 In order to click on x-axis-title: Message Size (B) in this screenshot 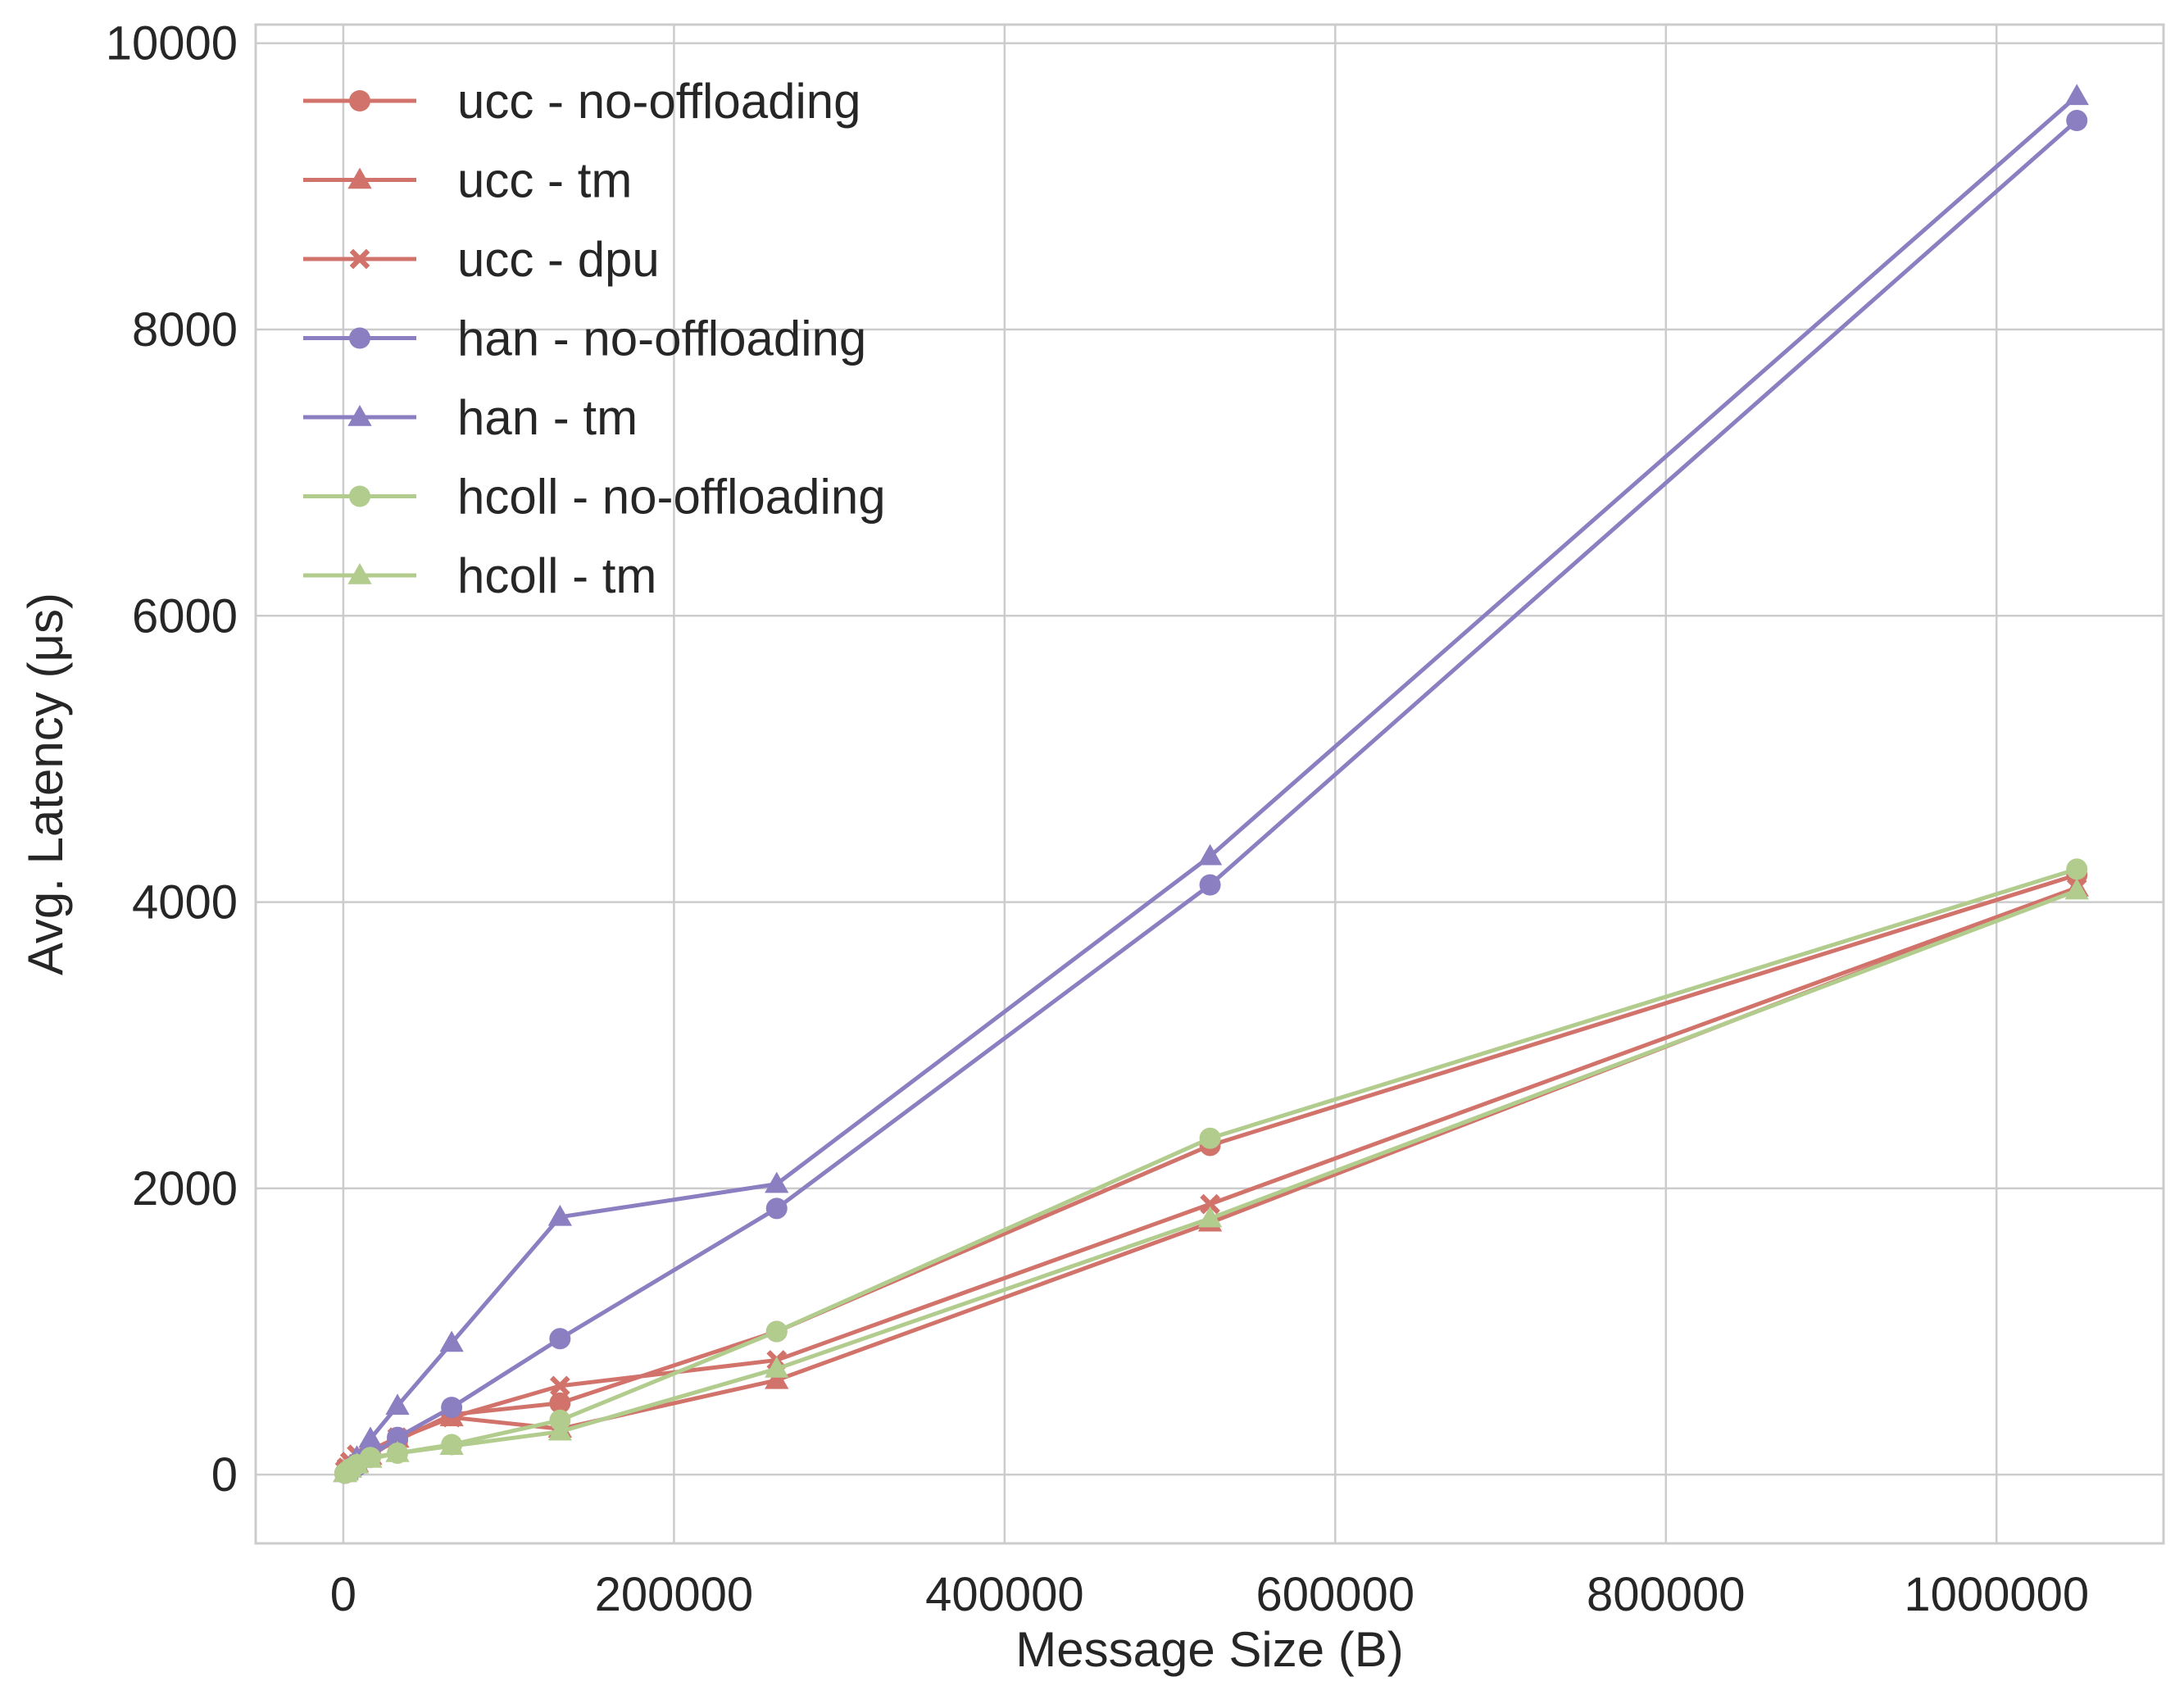, I will do `click(1209, 1649)`.